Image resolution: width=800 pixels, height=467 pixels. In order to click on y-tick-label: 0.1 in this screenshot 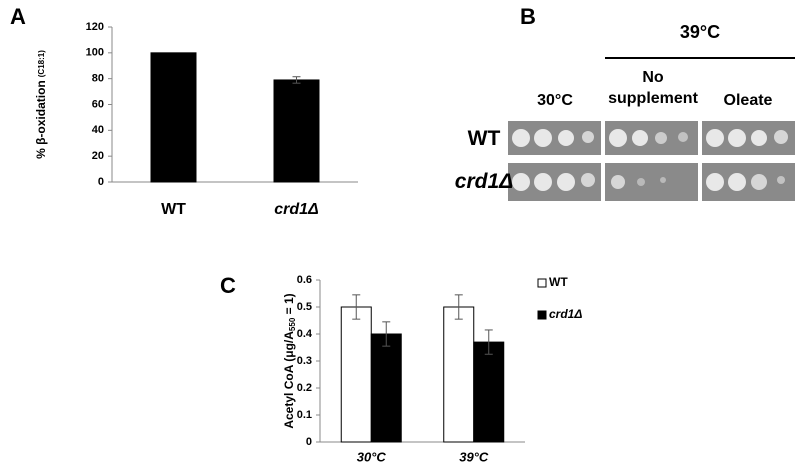, I will do `click(304, 415)`.